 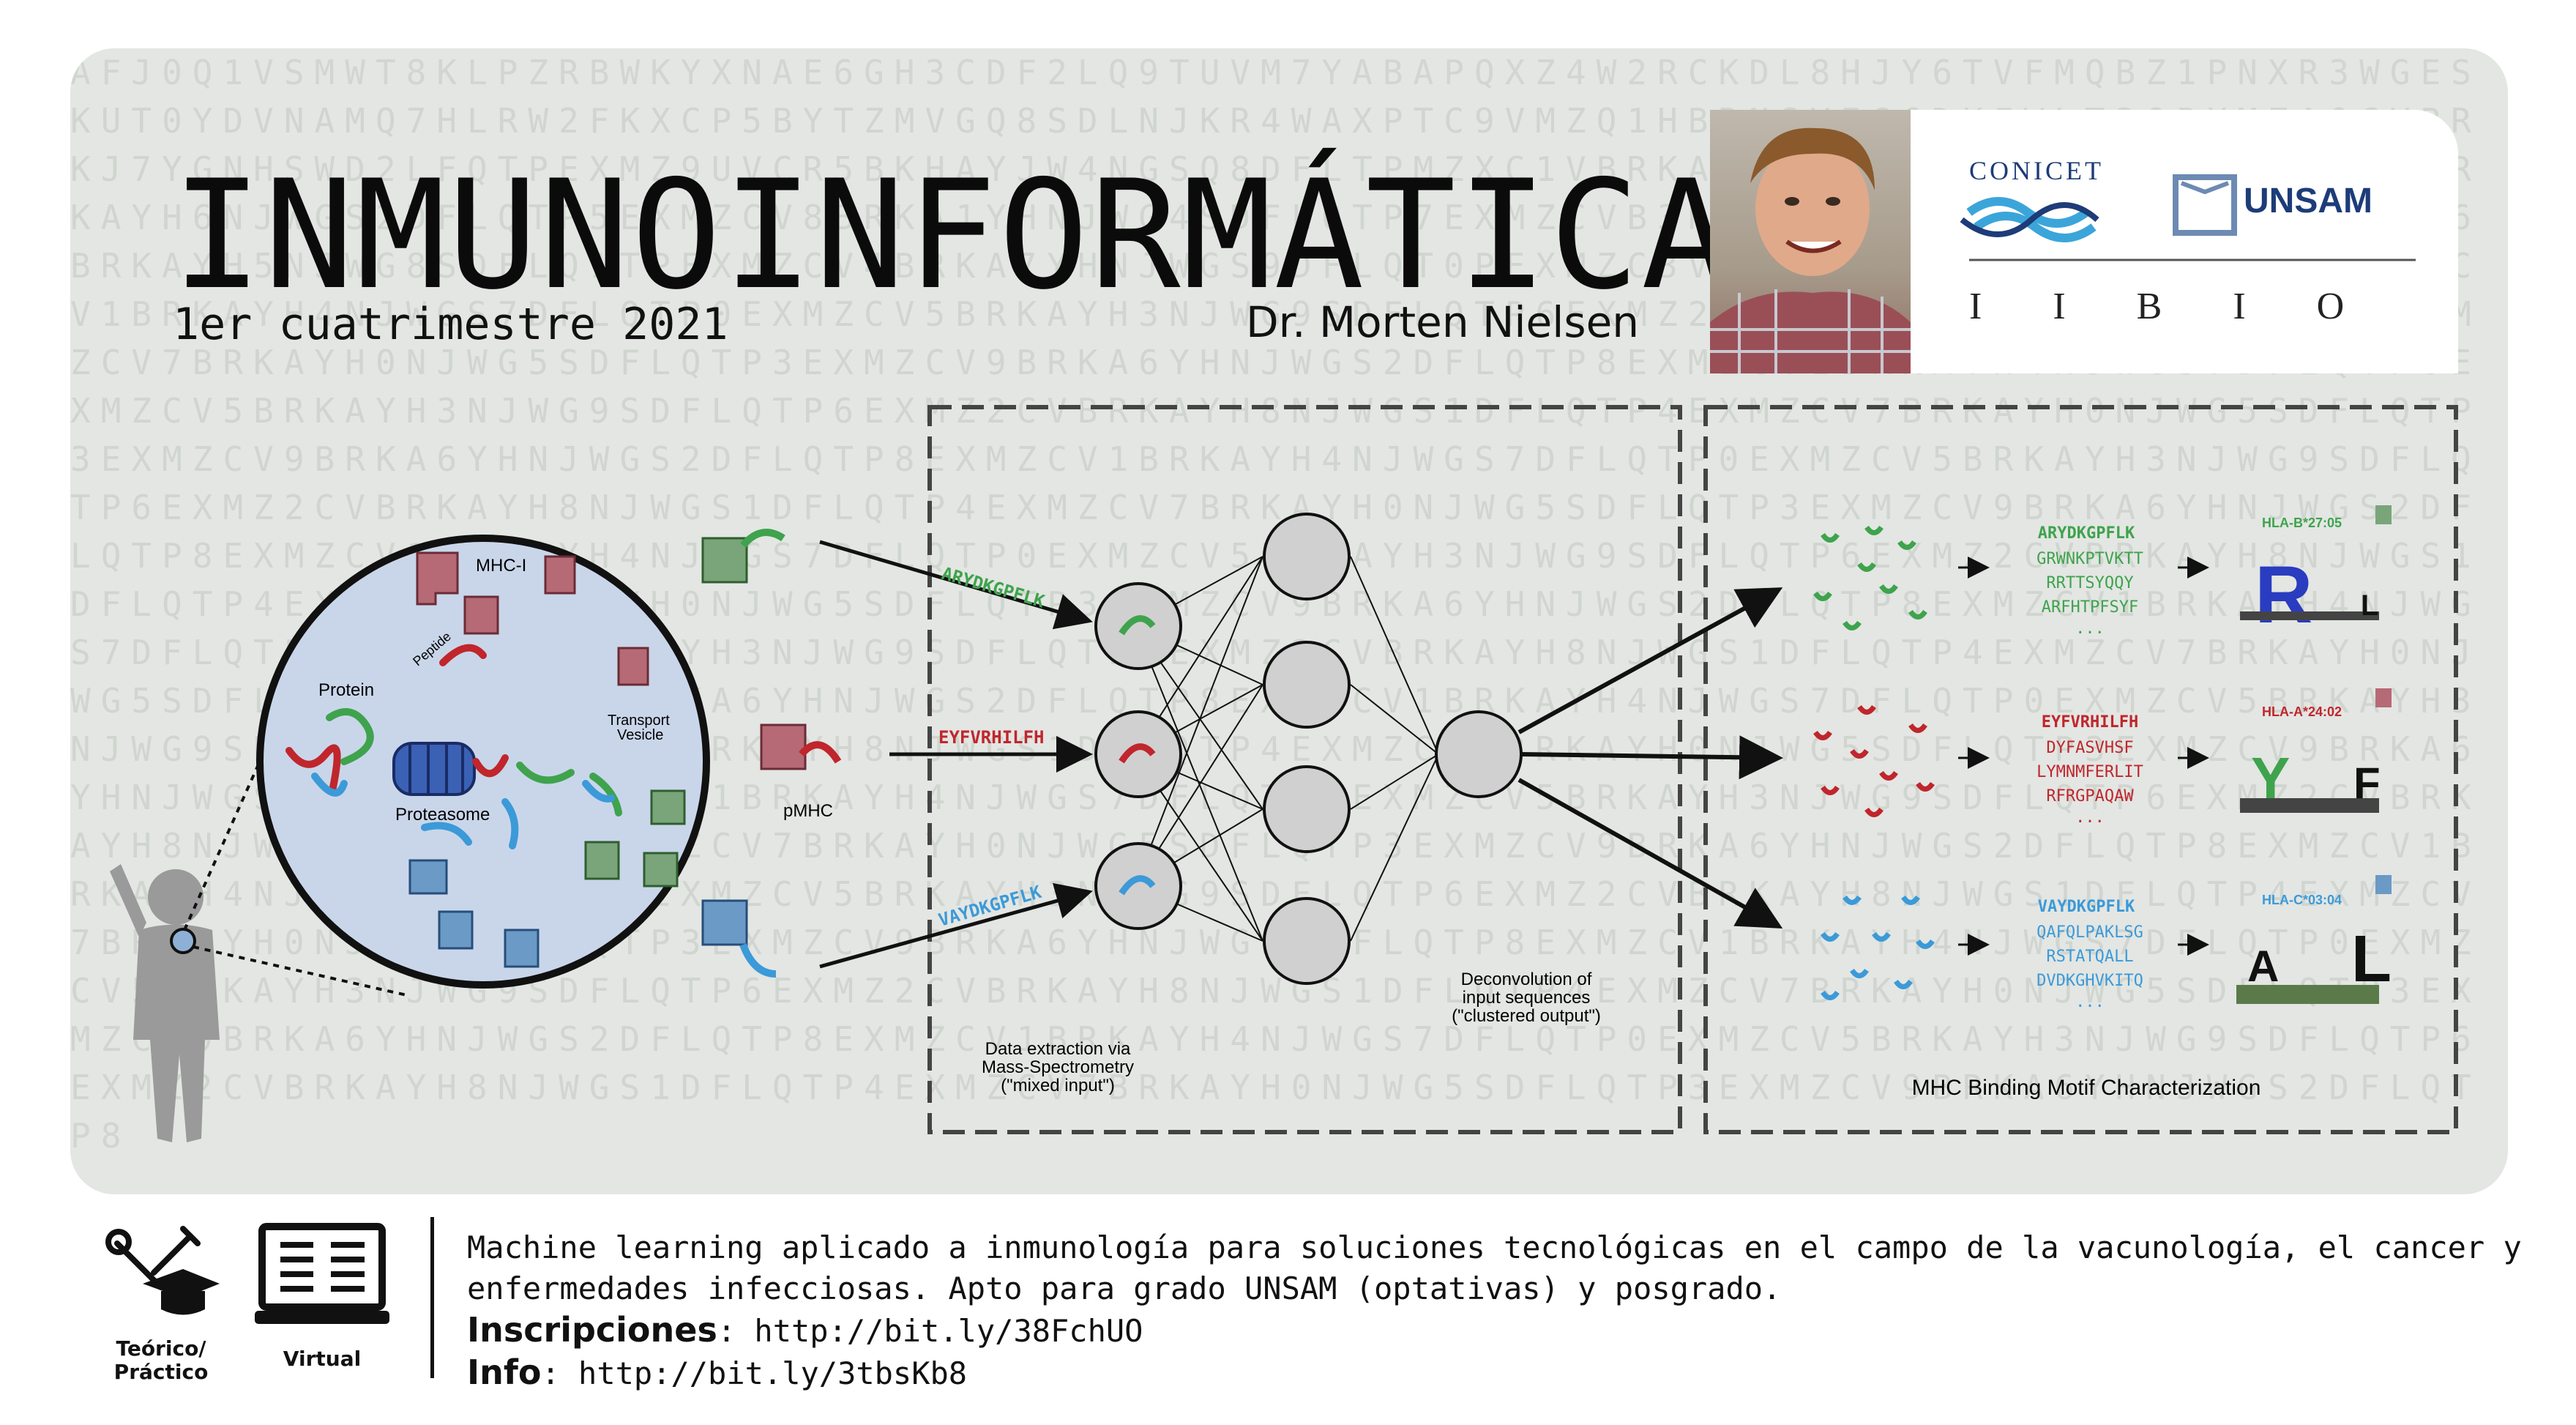 What do you see at coordinates (2302, 900) in the screenshot?
I see `allele-blue: HLA-C*03:04` at bounding box center [2302, 900].